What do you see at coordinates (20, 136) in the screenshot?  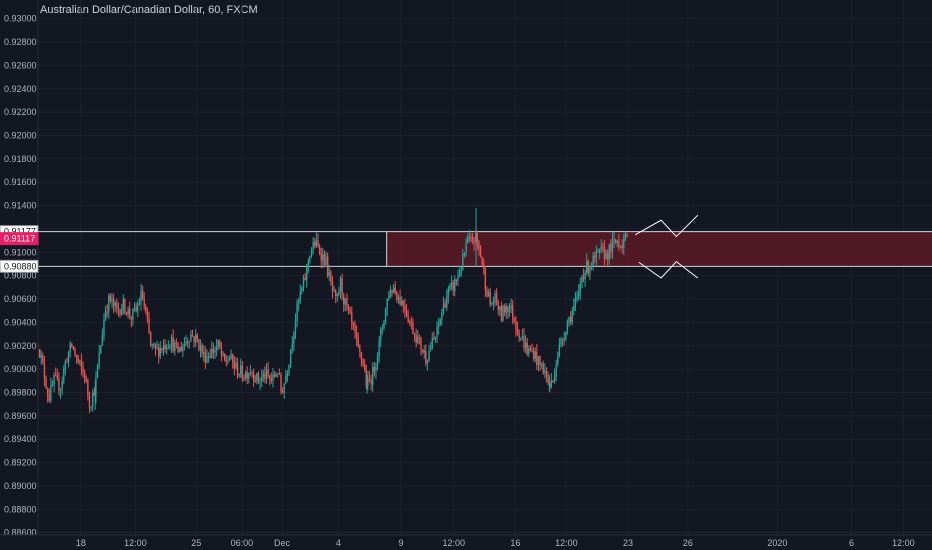 I see `y-tick-label: 0.92000` at bounding box center [20, 136].